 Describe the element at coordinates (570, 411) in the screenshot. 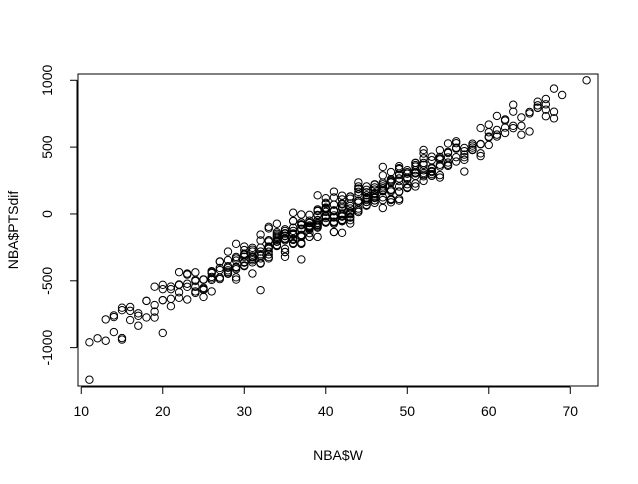

I see `x-tick-label: 70` at that location.